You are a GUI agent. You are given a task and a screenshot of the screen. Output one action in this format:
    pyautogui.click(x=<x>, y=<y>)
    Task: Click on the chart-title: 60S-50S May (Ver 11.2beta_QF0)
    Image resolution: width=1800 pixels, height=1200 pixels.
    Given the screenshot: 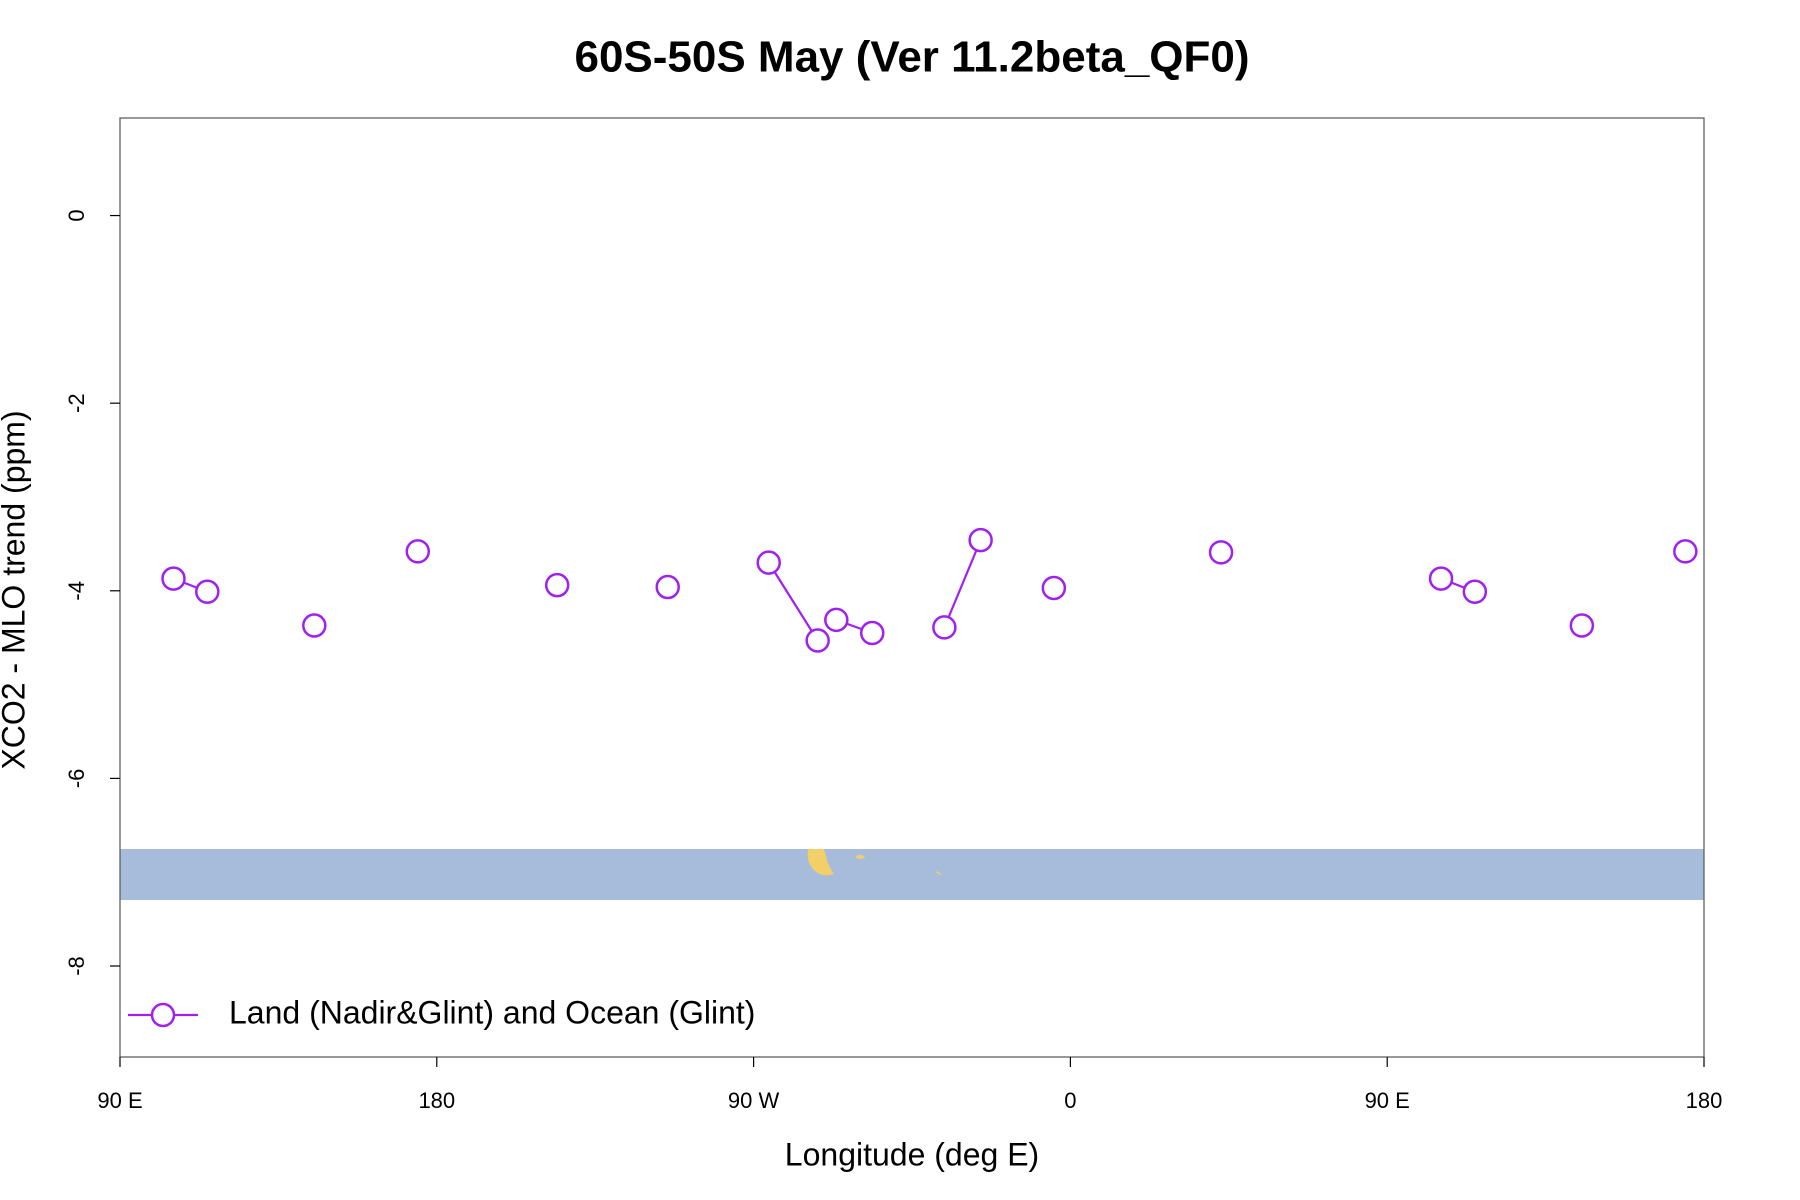 What is the action you would take?
    pyautogui.click(x=911, y=57)
    